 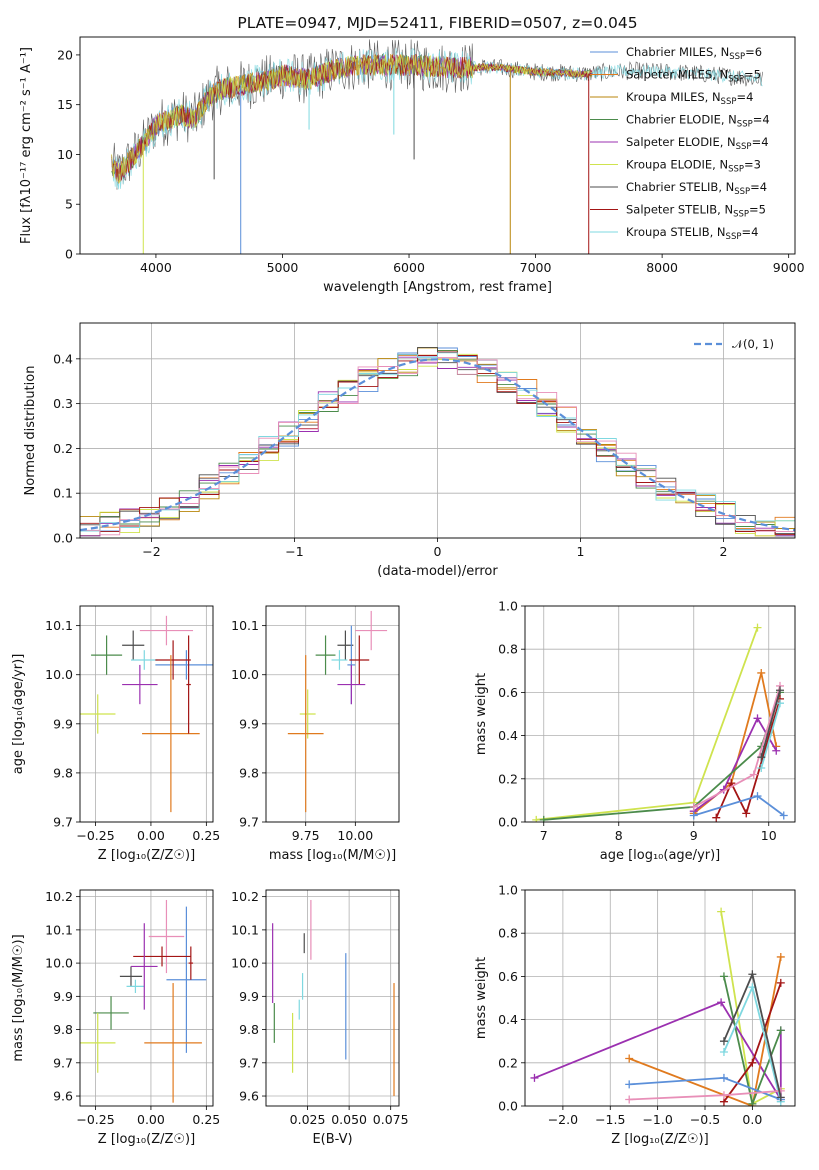 What do you see at coordinates (294, 551) in the screenshot?
I see `x-tick-label: −1` at bounding box center [294, 551].